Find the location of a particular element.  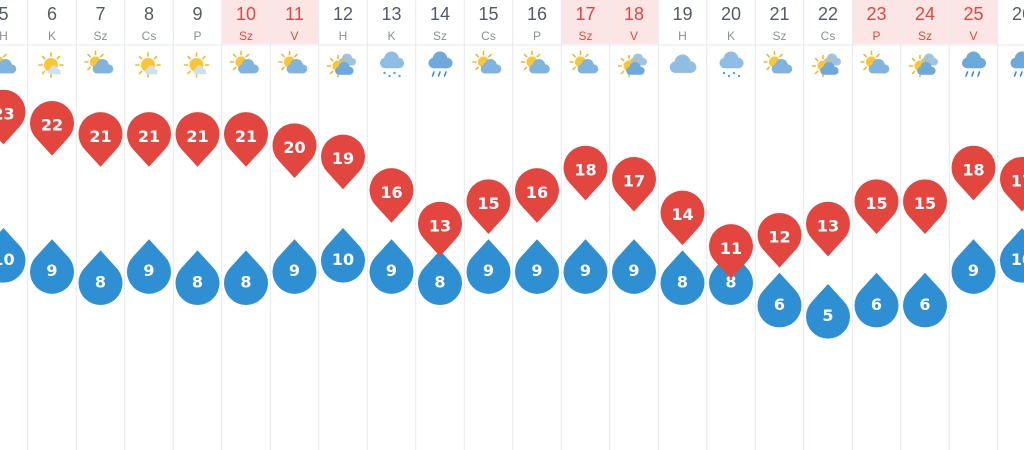

max-temp-pin: 14 is located at coordinates (682, 218).